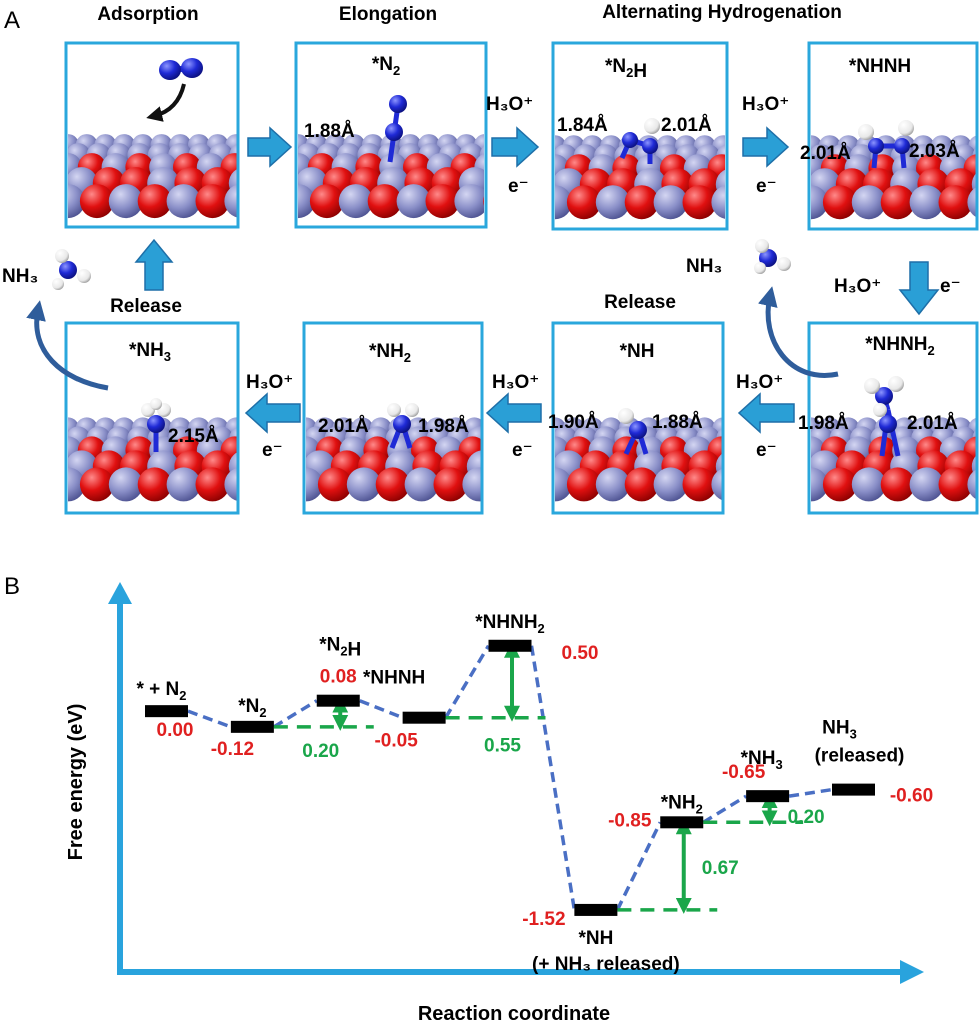  Describe the element at coordinates (386, 66) in the screenshot. I see `box-n2-title: *N2` at that location.